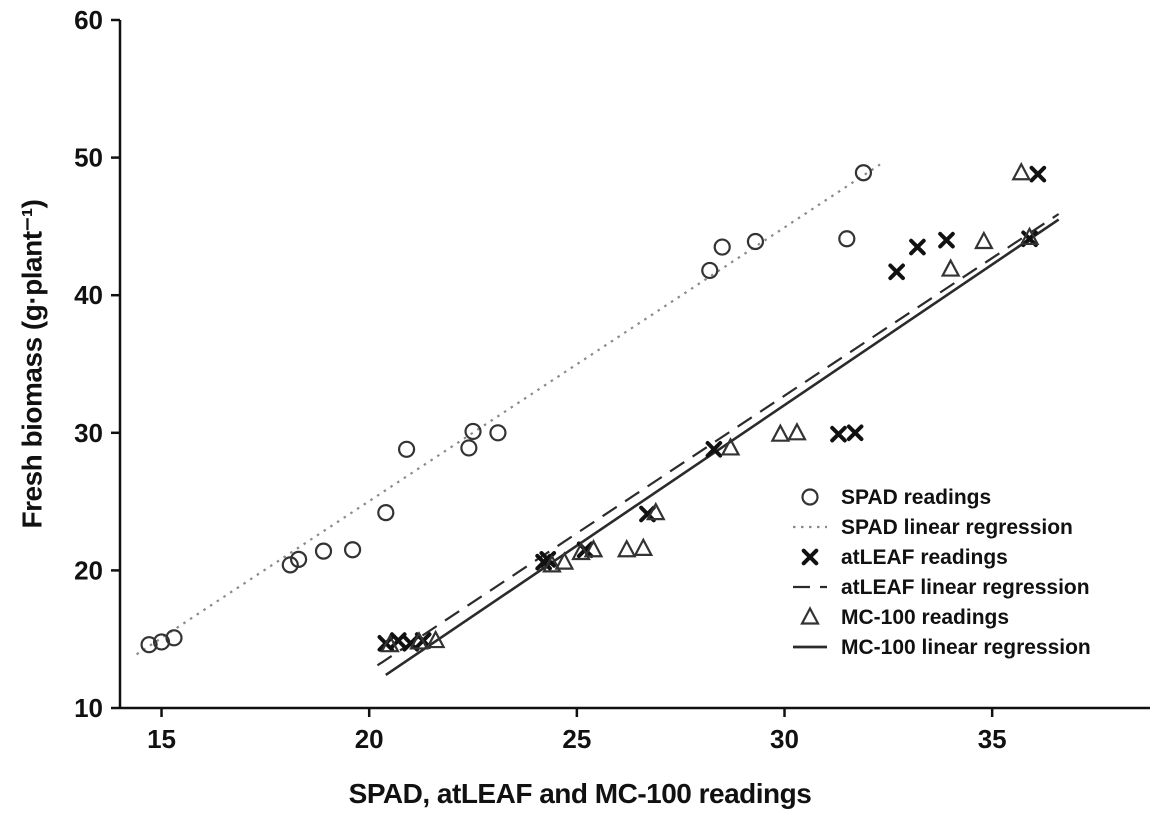 This screenshot has height=823, width=1157. I want to click on legend-item: atLEAF readings, so click(904, 557).